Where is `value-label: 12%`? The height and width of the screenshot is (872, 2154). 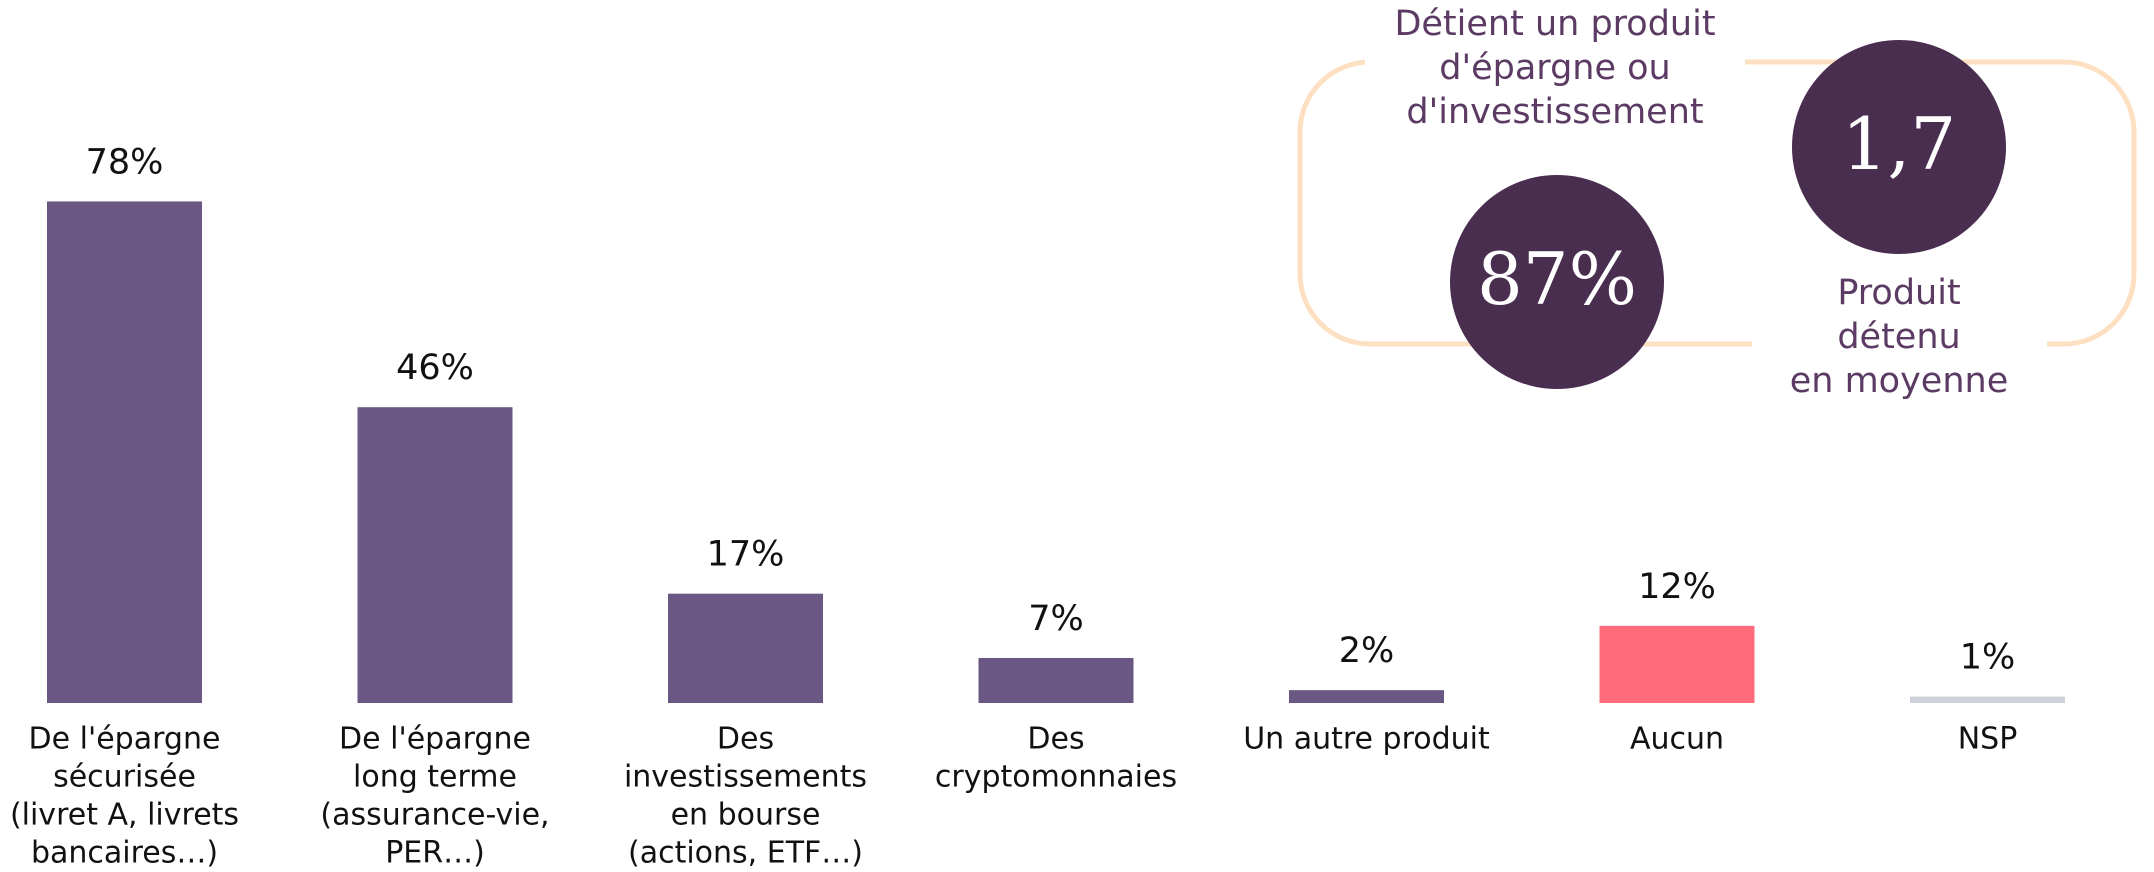
value-label: 12% is located at coordinates (1677, 587).